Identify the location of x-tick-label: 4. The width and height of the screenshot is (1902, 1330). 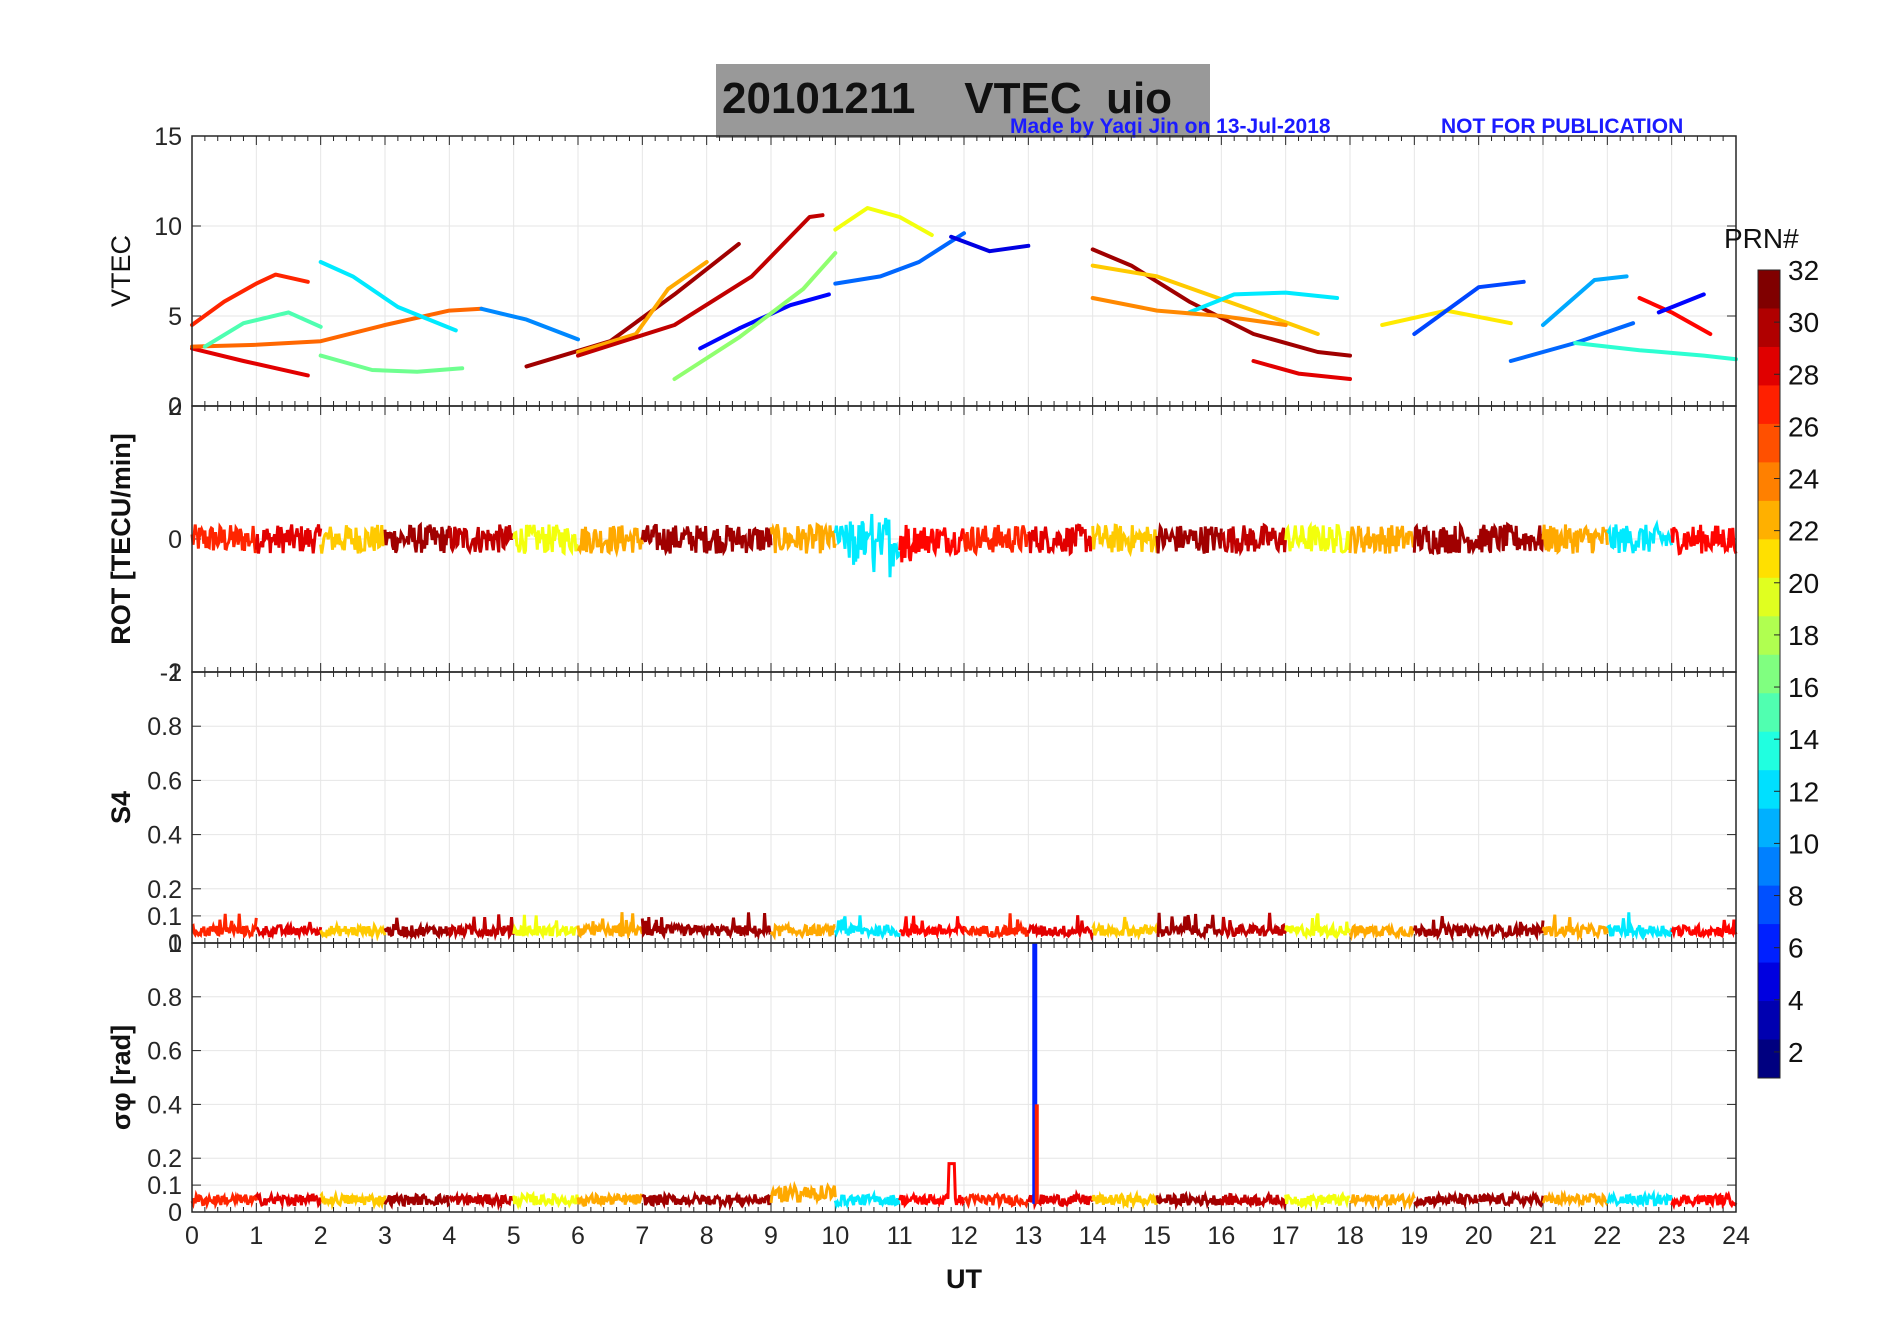
(449, 1236).